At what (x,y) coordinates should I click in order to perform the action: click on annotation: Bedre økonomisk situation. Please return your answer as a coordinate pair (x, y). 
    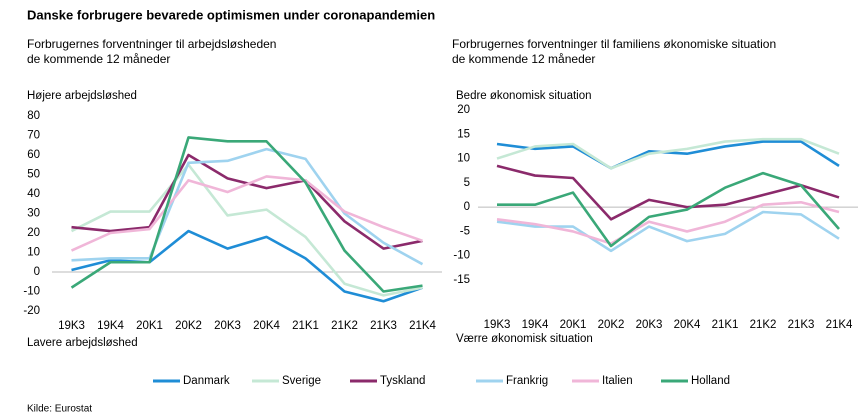
    Looking at the image, I should click on (524, 96).